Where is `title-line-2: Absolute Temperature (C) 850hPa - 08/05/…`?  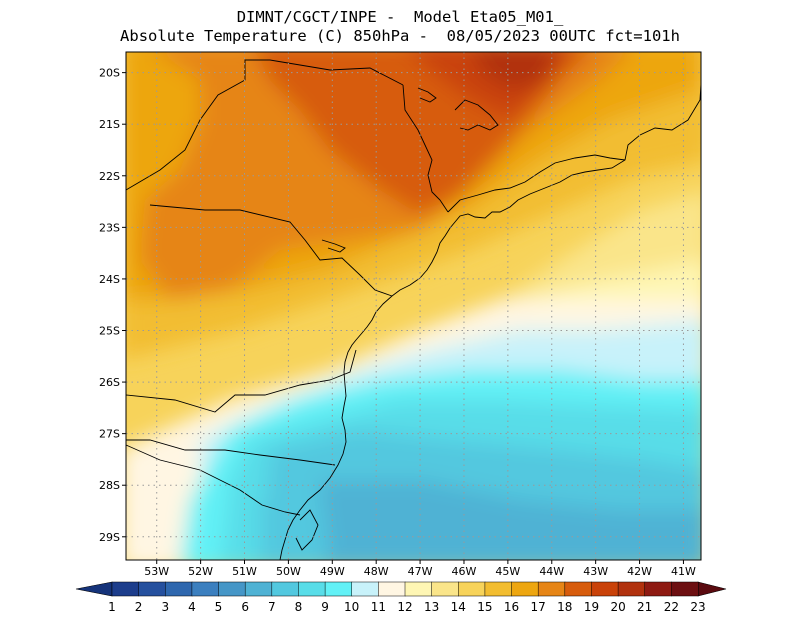 title-line-2: Absolute Temperature (C) 850hPa - 08/05/… is located at coordinates (400, 36).